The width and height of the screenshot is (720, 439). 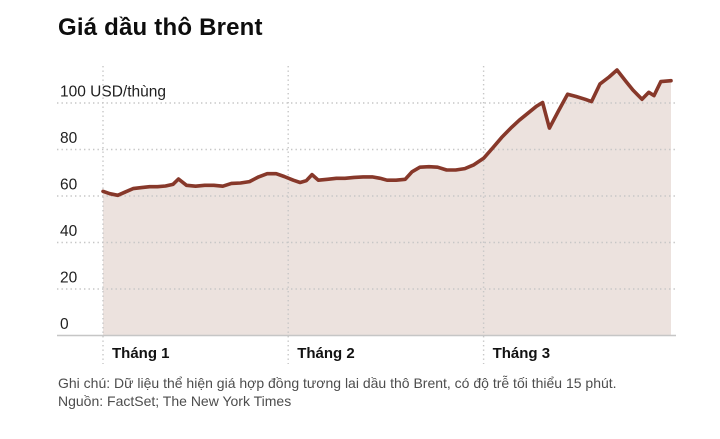 I want to click on x-axis-label: Tháng 3, so click(x=522, y=353).